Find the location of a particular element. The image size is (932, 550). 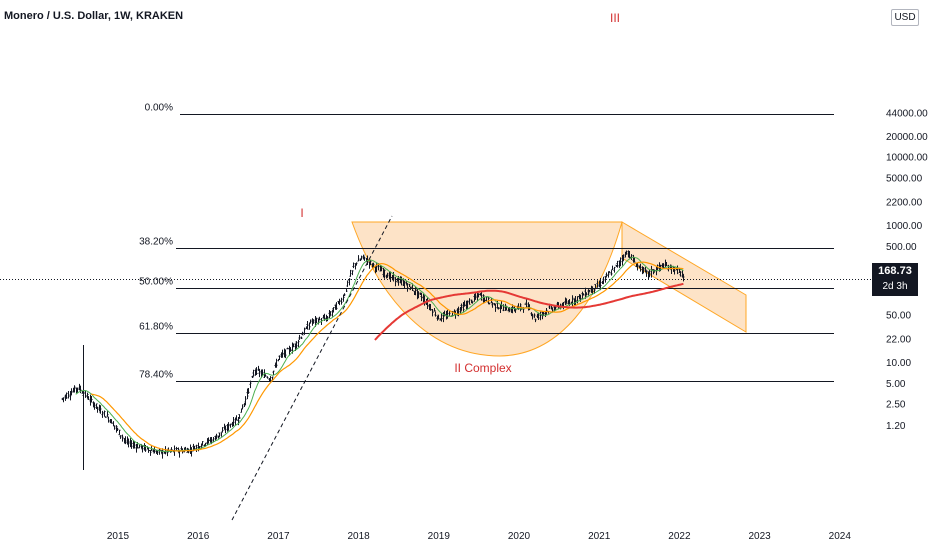

wave-annotation: III is located at coordinates (615, 18).